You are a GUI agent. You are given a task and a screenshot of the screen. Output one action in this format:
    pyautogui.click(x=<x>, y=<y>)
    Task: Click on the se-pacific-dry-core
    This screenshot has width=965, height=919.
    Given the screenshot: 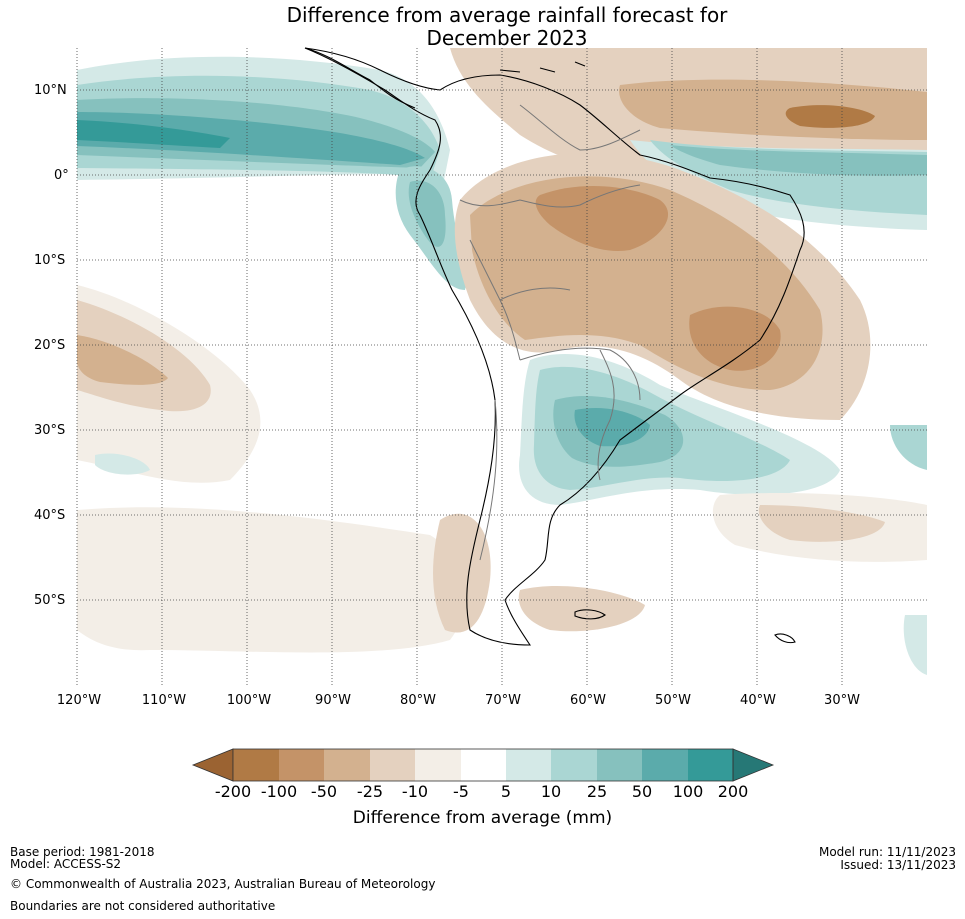 What is the action you would take?
    pyautogui.click(x=122, y=360)
    